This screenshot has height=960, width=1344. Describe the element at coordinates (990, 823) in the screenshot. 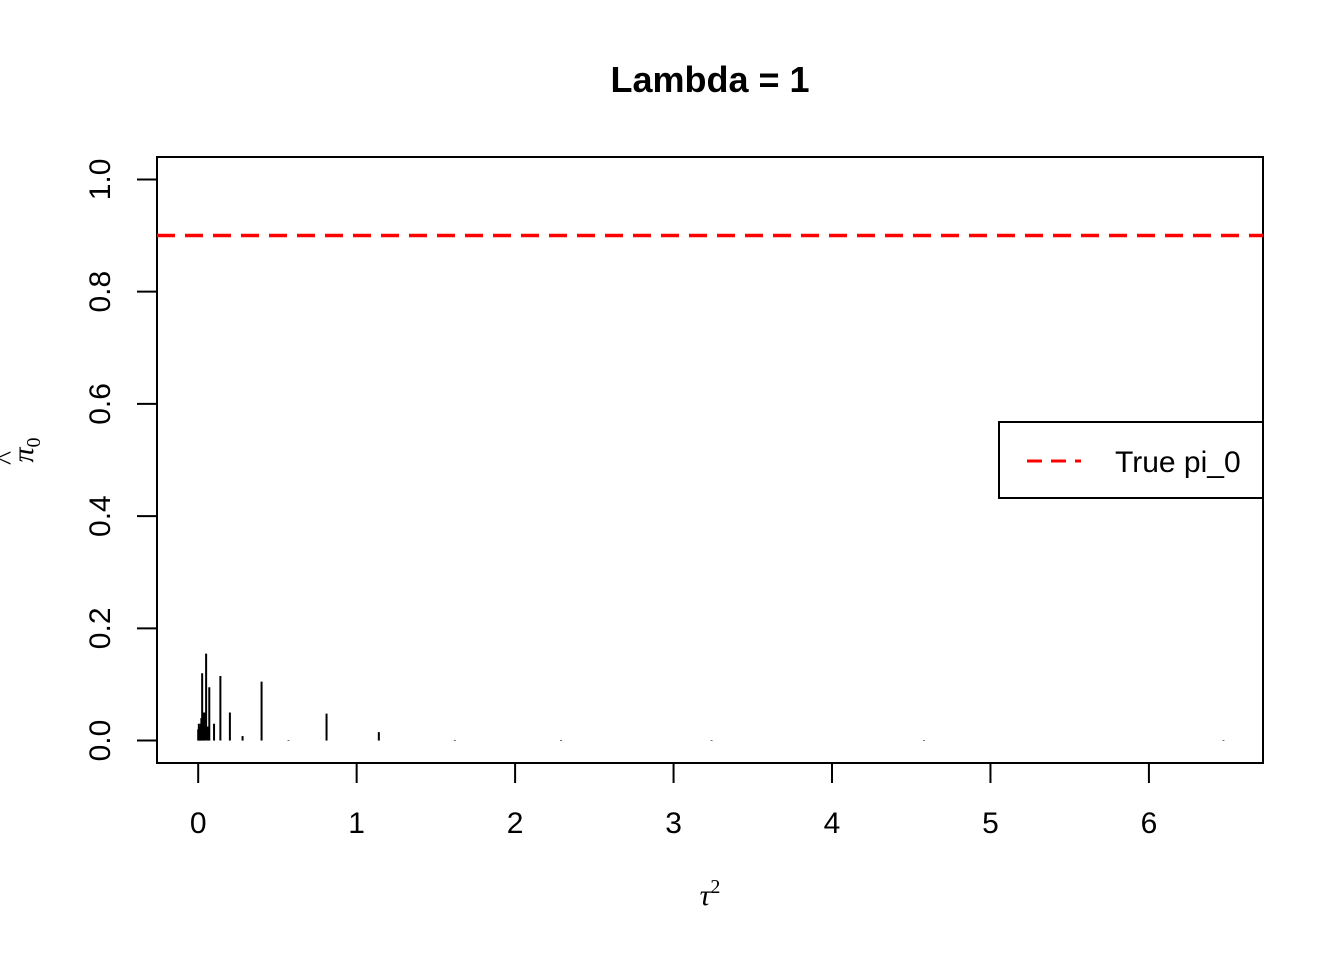

I see `x-tick-label: 5` at that location.